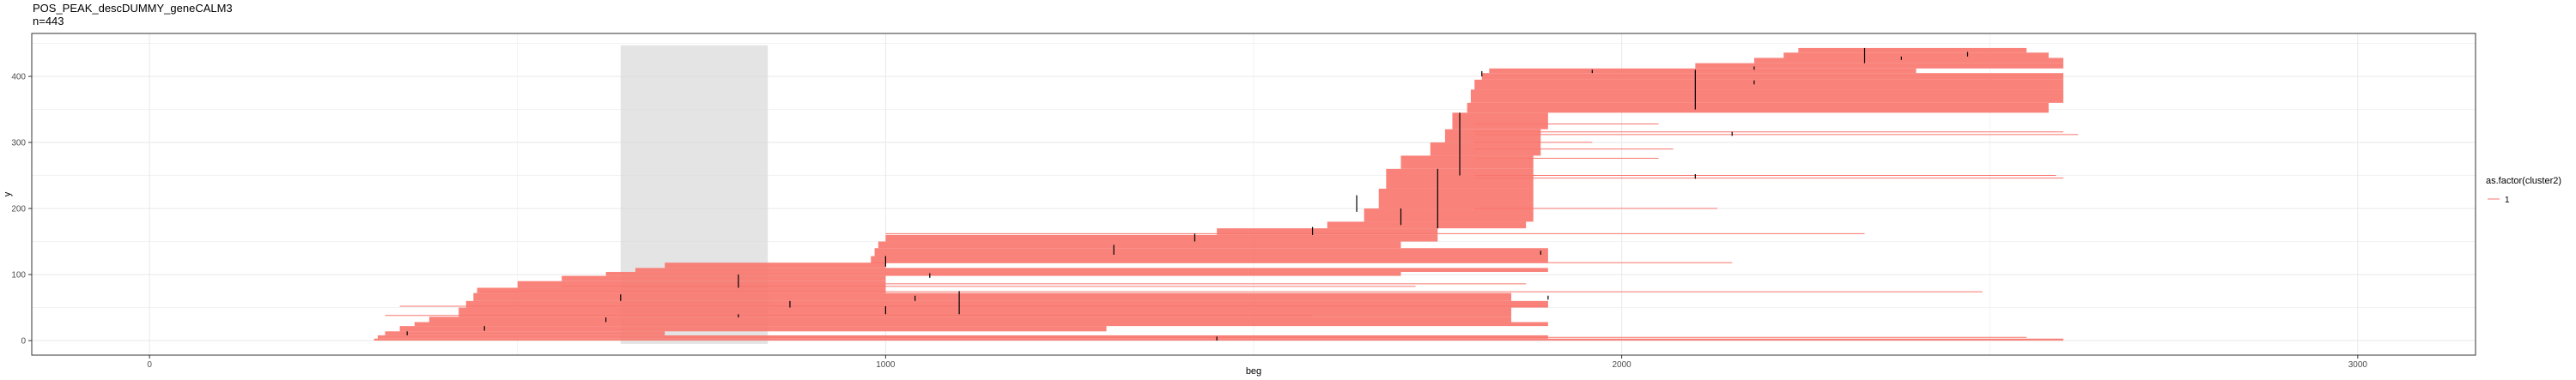 The height and width of the screenshot is (380, 2576). What do you see at coordinates (23, 342) in the screenshot?
I see `y-tick-label: 0` at bounding box center [23, 342].